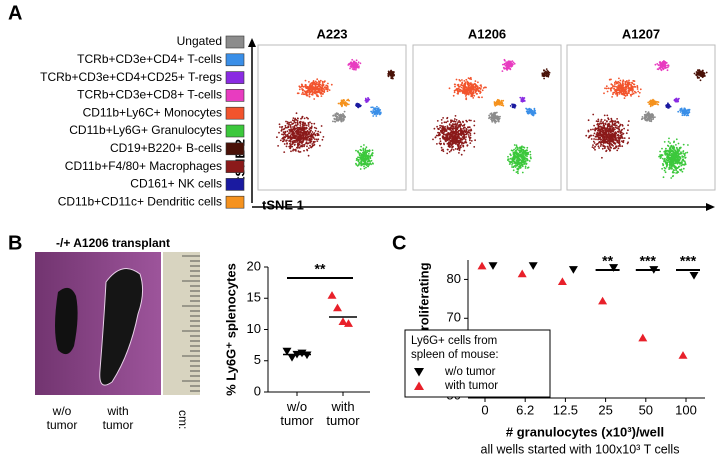 The width and height of the screenshot is (720, 458). What do you see at coordinates (181, 323) in the screenshot?
I see `ruler` at bounding box center [181, 323].